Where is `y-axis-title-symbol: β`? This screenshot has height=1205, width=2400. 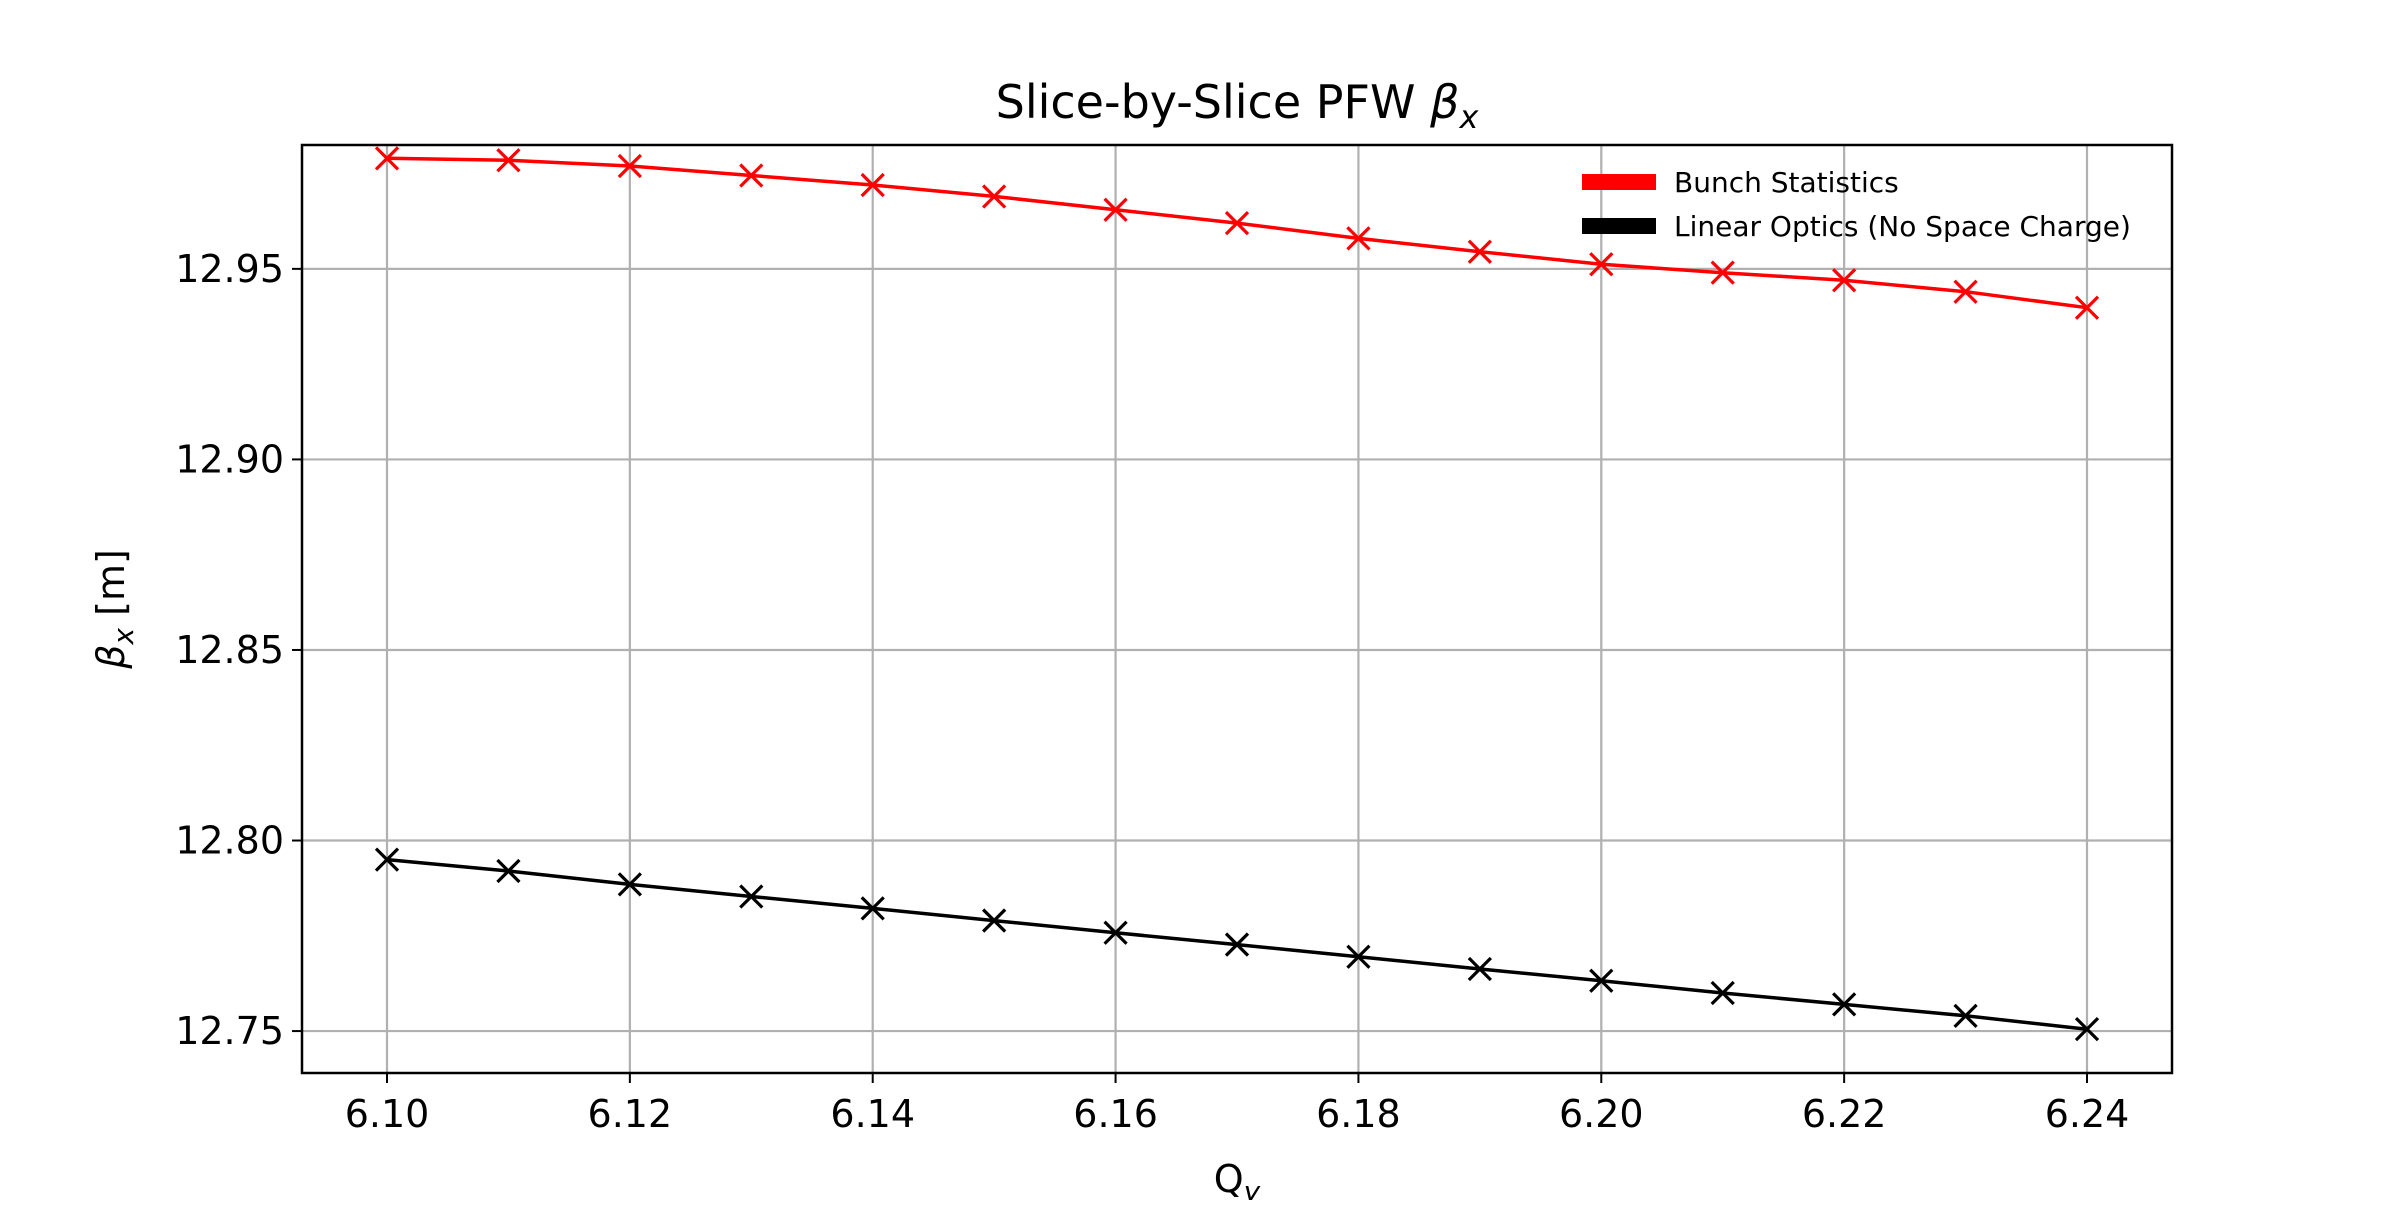 y-axis-title-symbol: β is located at coordinates (111, 657).